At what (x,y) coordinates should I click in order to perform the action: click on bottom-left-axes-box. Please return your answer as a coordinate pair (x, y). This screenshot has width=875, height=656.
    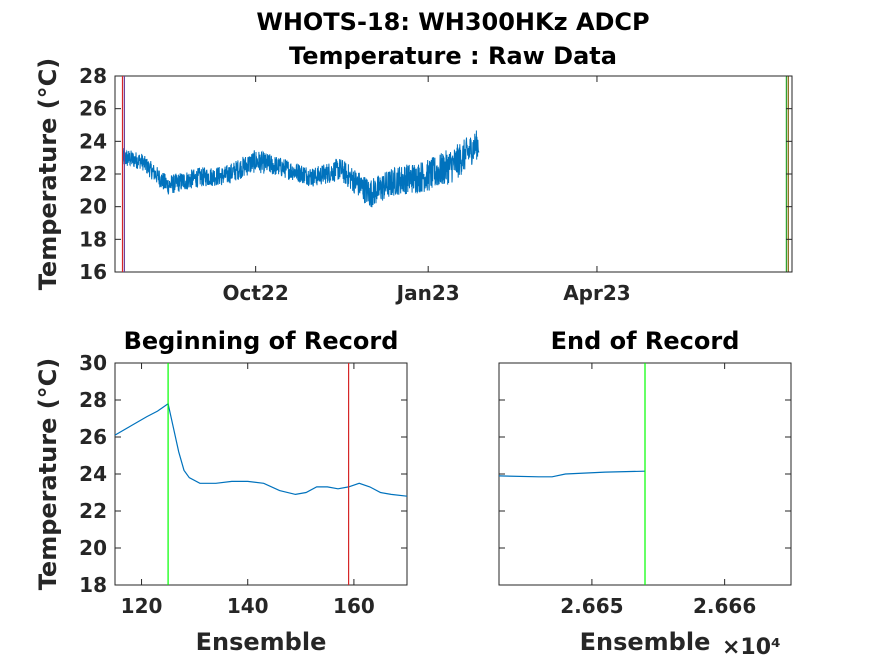
    Looking at the image, I should click on (261, 474).